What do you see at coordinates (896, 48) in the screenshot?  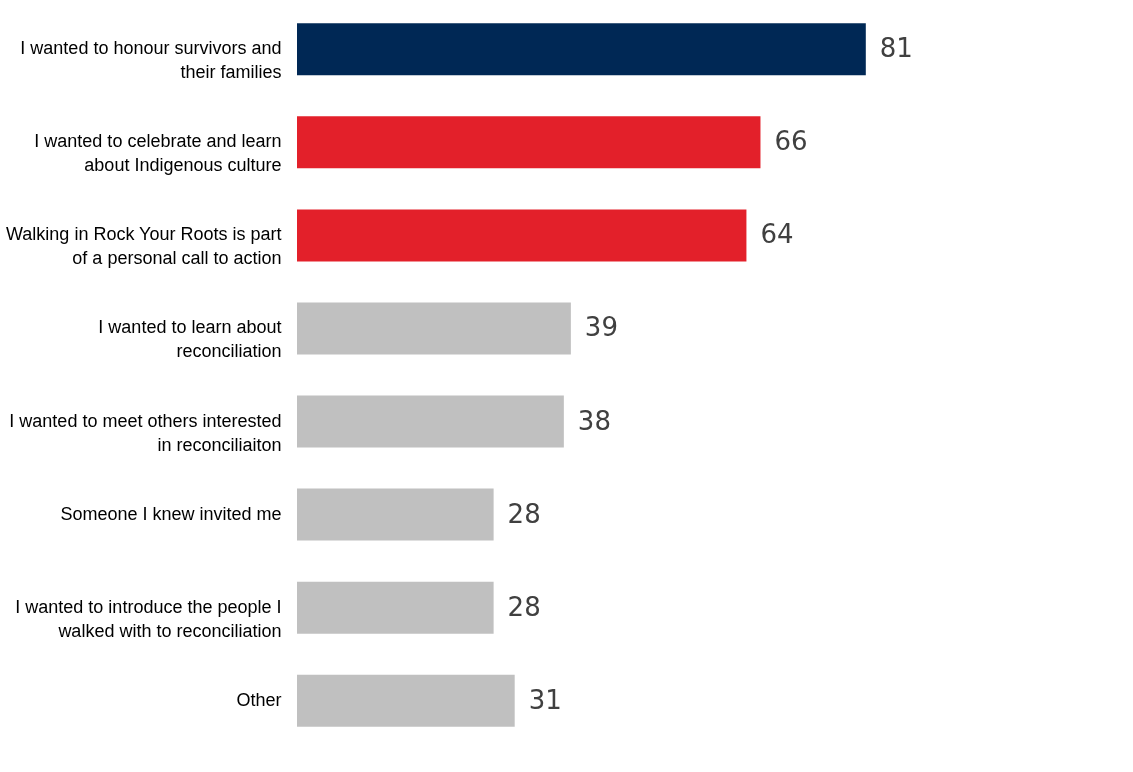 I see `data-label: 81` at bounding box center [896, 48].